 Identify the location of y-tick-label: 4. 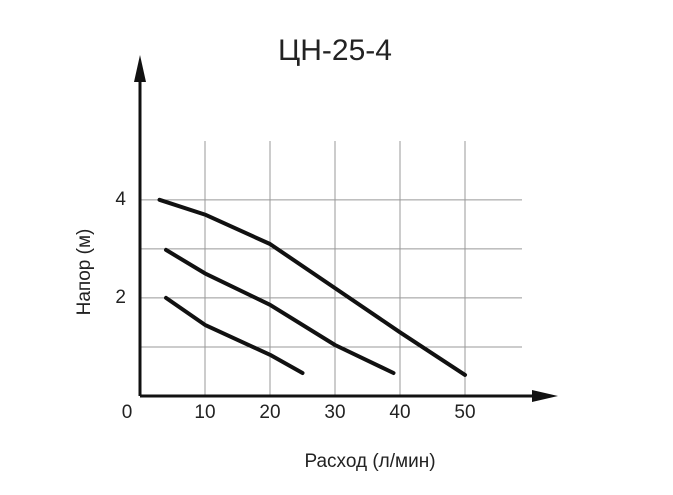
(120, 199).